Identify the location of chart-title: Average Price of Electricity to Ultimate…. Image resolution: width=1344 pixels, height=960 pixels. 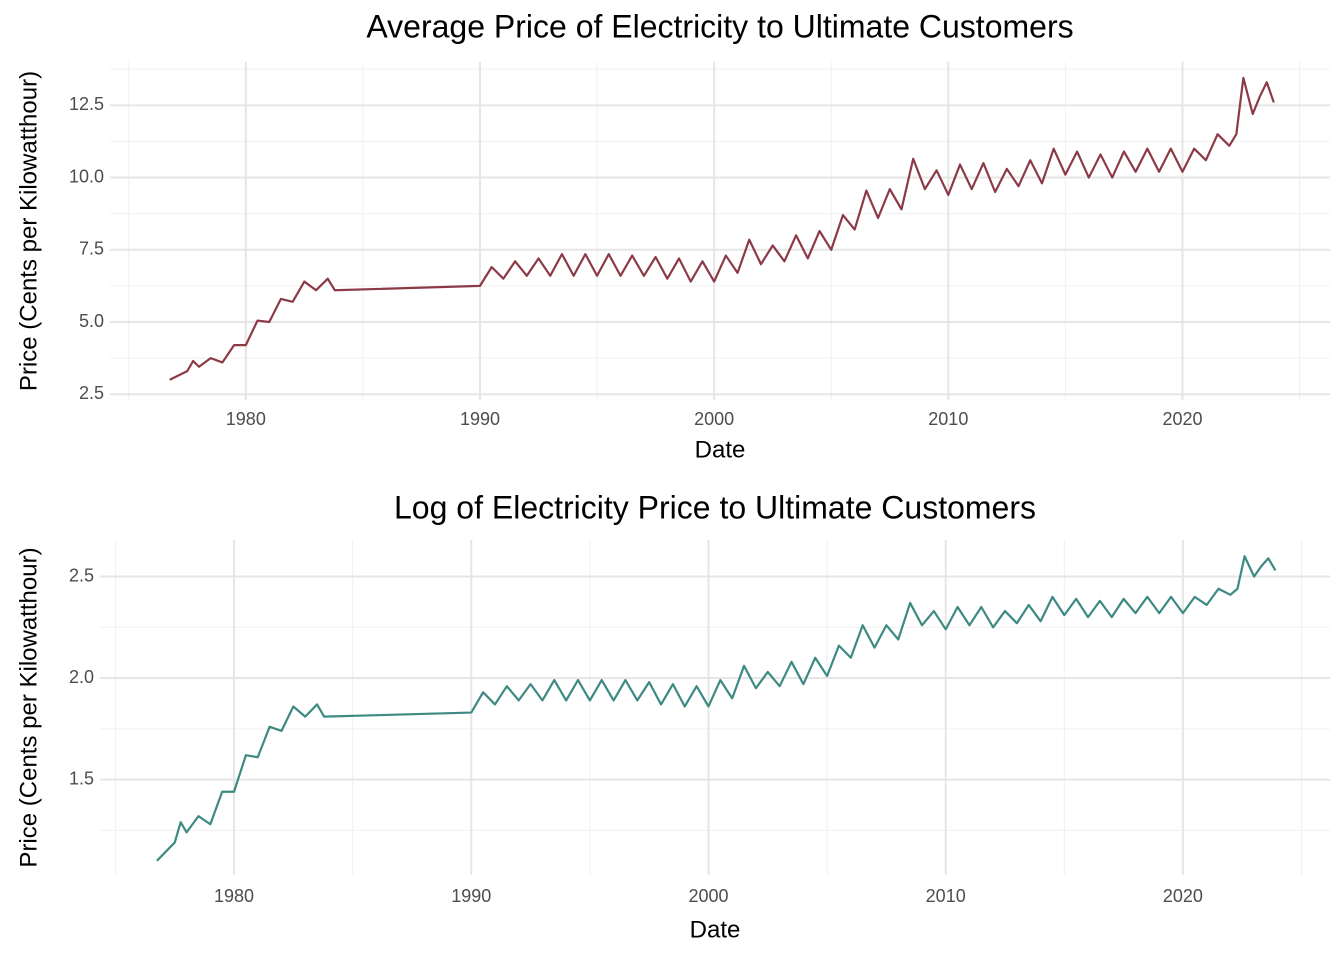
(719, 26).